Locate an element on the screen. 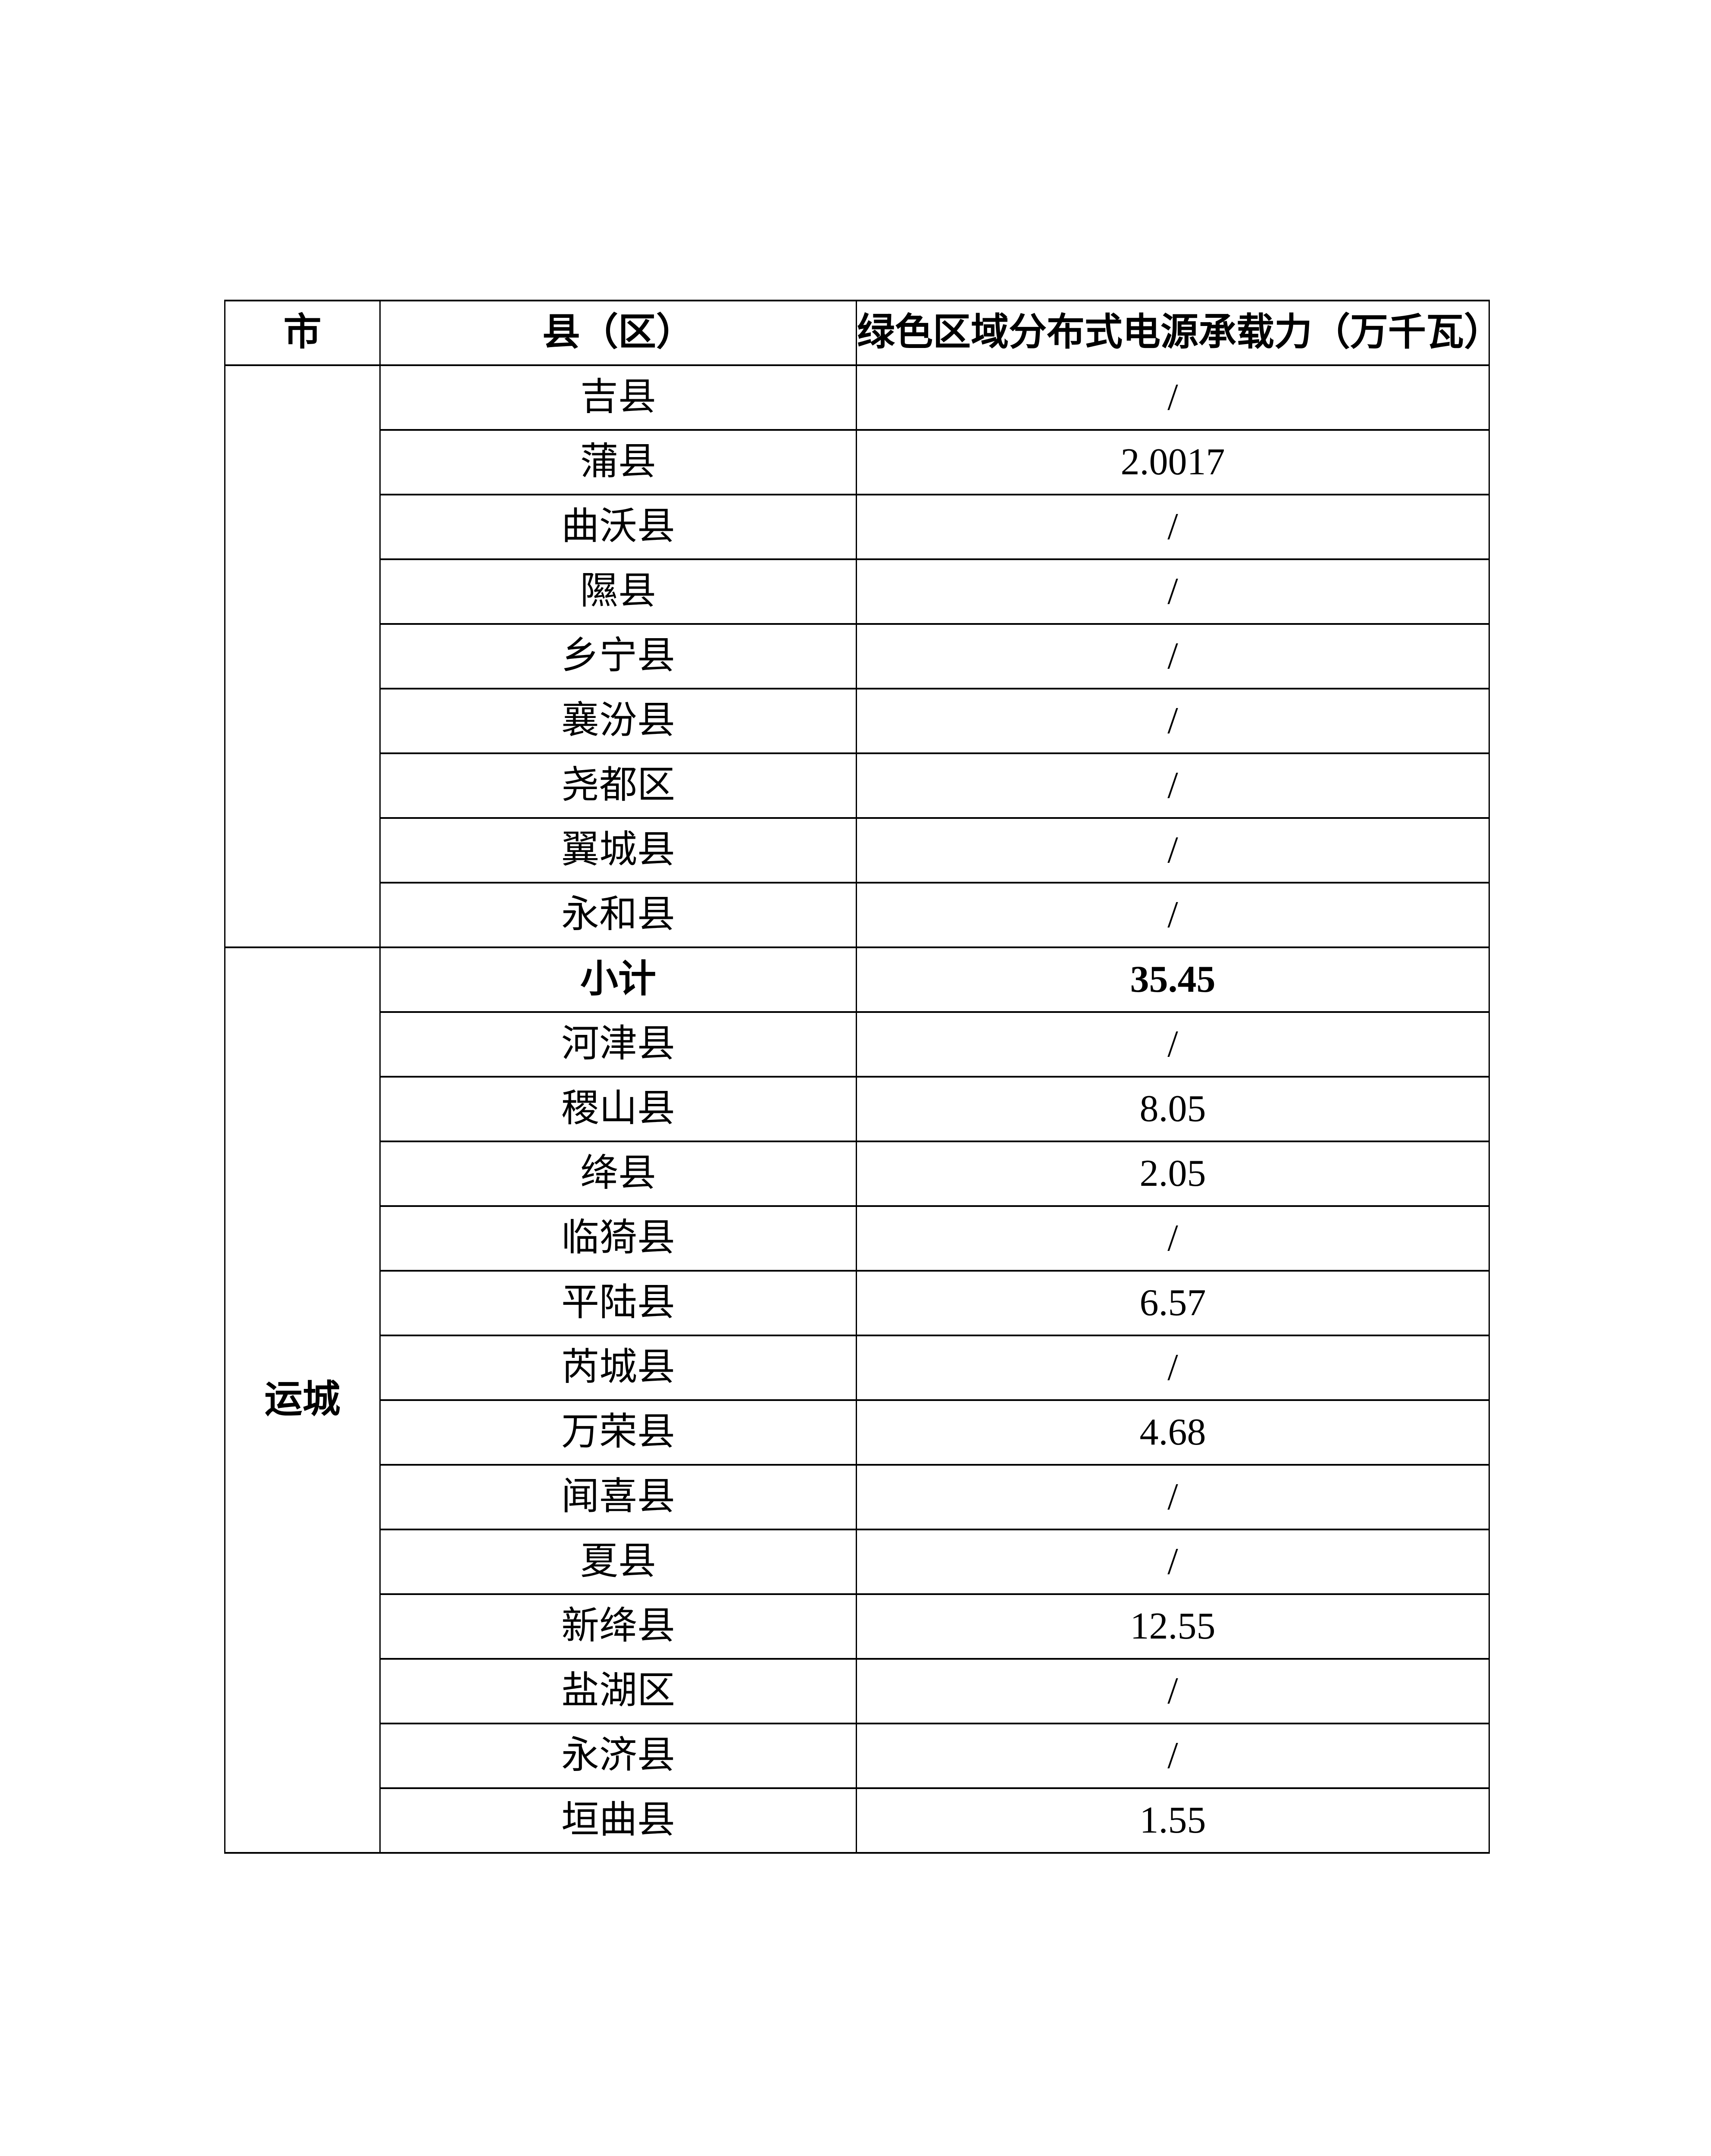 The image size is (1711, 2156). table-row: 隰县 / is located at coordinates (857, 591).